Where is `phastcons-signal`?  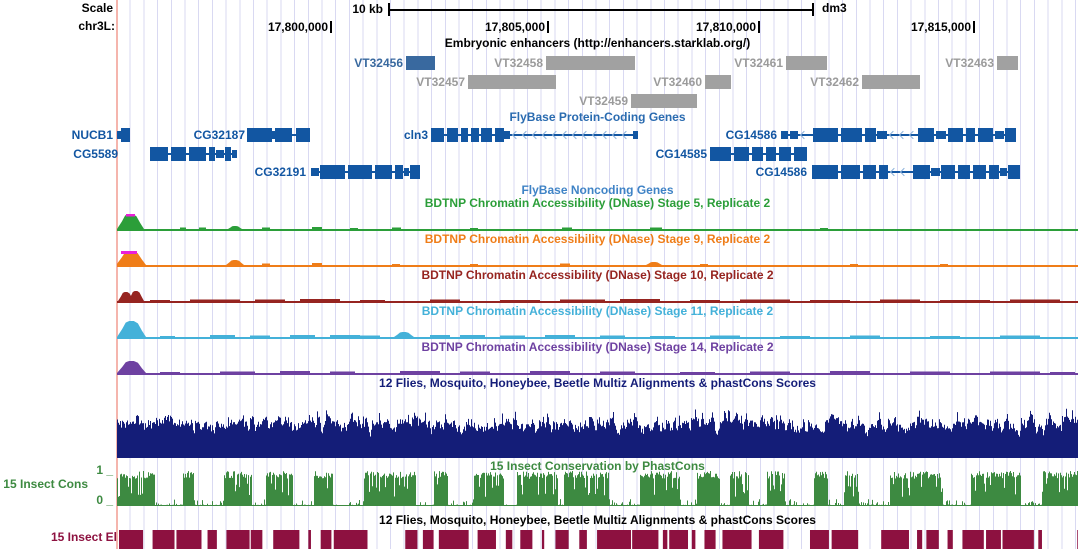 phastcons-signal is located at coordinates (597, 488).